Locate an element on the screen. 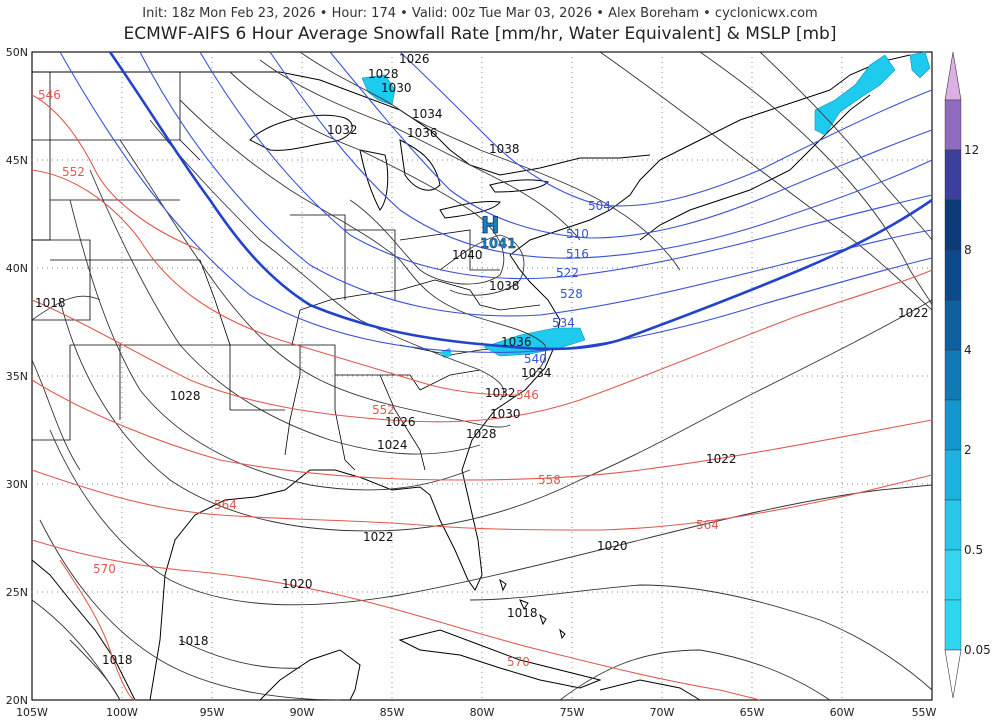 The height and width of the screenshot is (724, 1000). thickness-label: 528 is located at coordinates (571, 294).